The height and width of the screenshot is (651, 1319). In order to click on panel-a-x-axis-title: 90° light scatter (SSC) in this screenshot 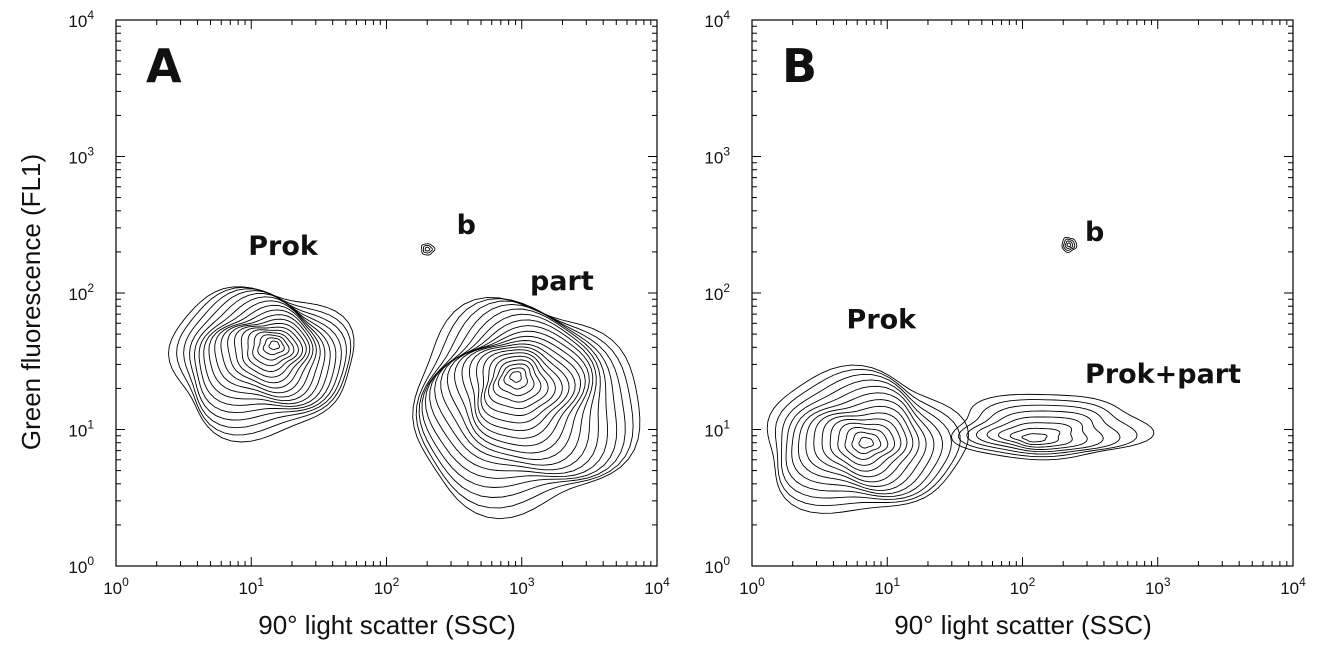, I will do `click(387, 625)`.